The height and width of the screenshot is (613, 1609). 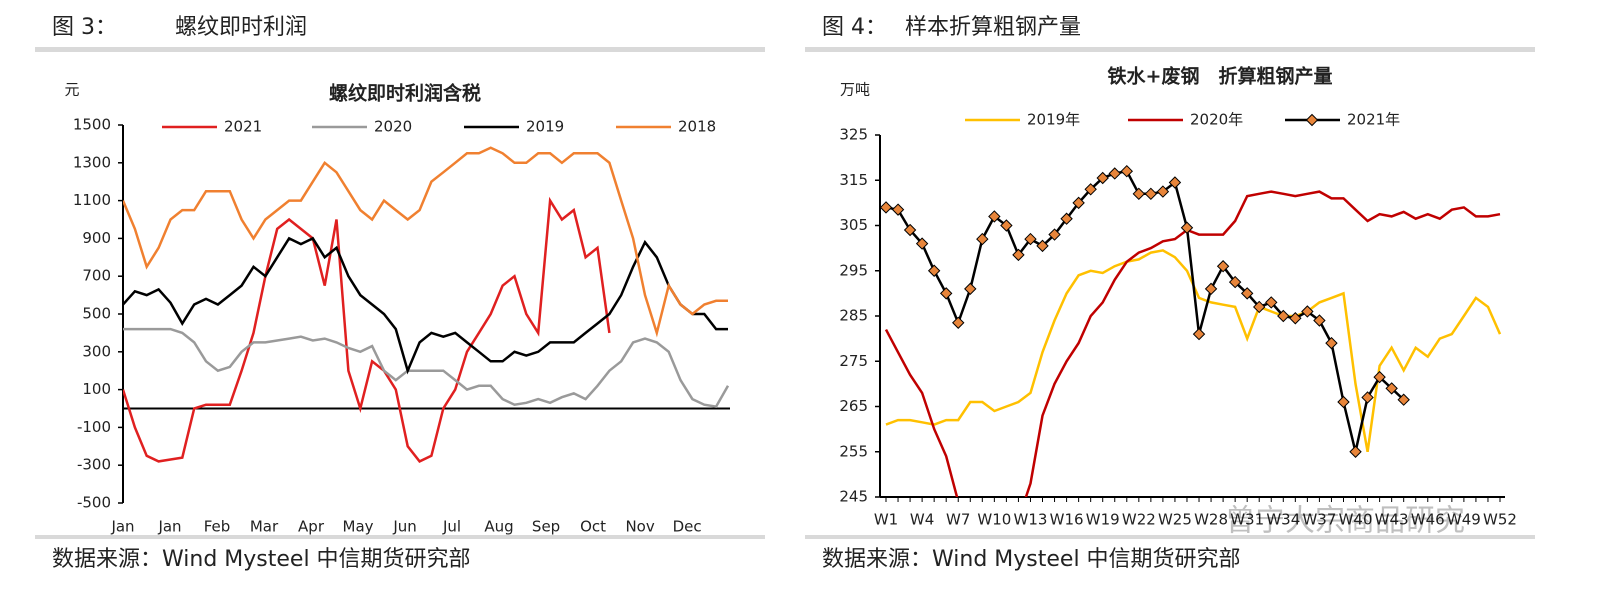 What do you see at coordinates (994, 520) in the screenshot?
I see `x-tick-label: W10` at bounding box center [994, 520].